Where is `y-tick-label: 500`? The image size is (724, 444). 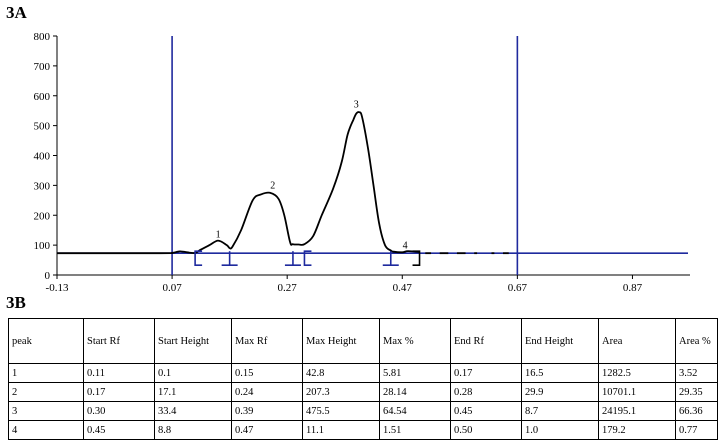
y-tick-label: 500 is located at coordinates (42, 127).